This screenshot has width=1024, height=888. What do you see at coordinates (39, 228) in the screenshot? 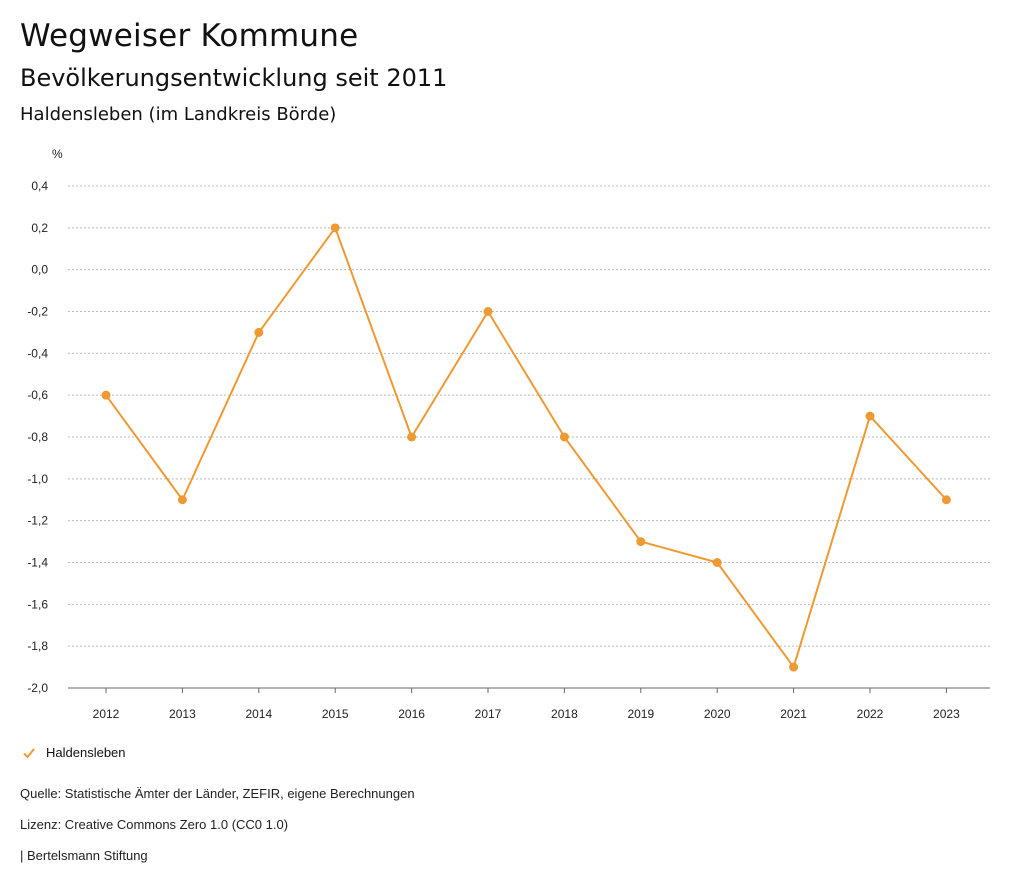
I see `y-tick-label: 0,2` at bounding box center [39, 228].